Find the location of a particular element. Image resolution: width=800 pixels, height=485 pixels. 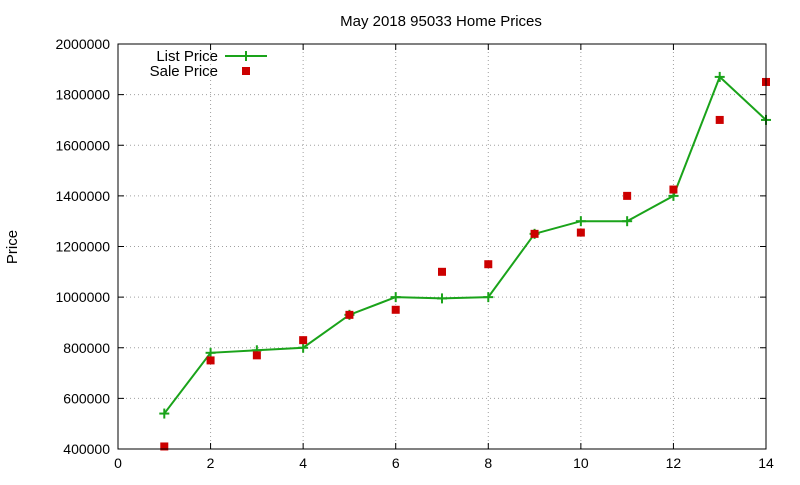

y-tick-label: 1200000 is located at coordinates (82, 247).